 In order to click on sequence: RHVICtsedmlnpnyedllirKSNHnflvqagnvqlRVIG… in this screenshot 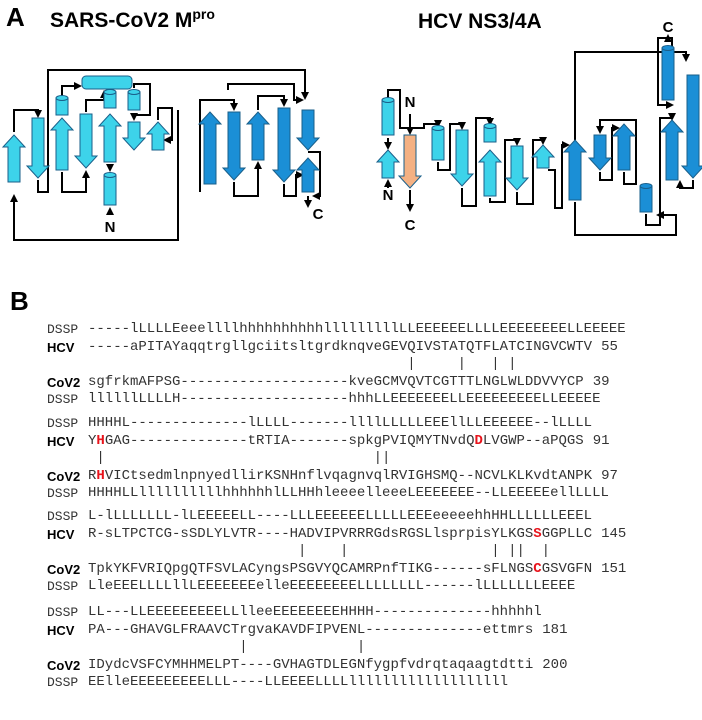, I will do `click(353, 476)`.